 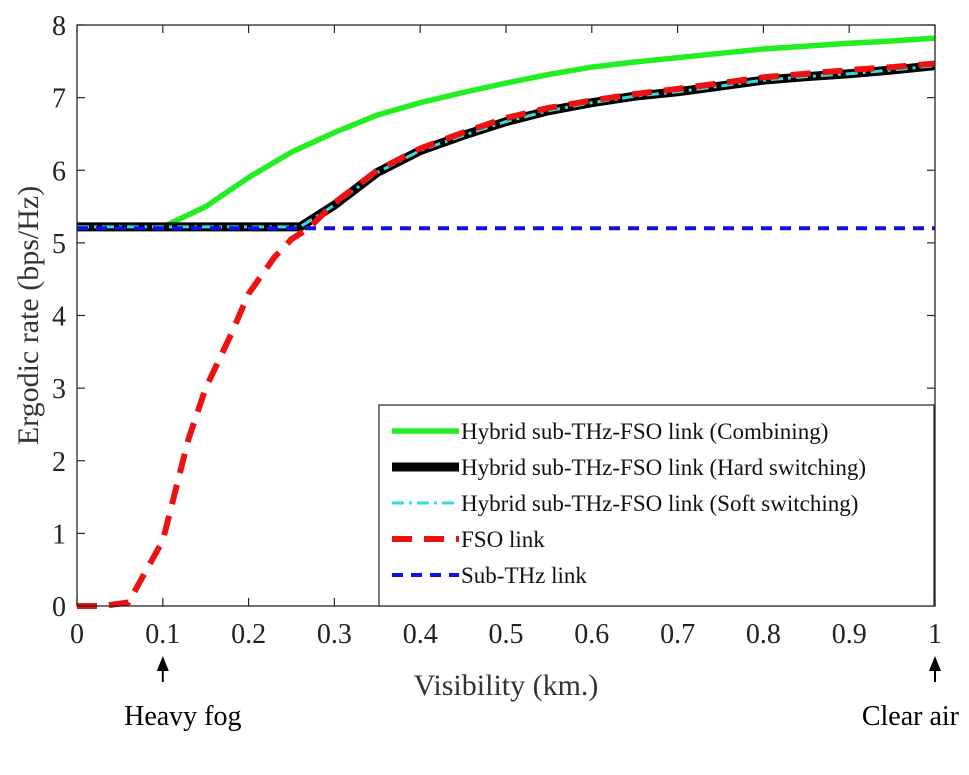 I want to click on legend-label-1: Hybrid sub-THz-FSO link (Combining), so click(x=644, y=431).